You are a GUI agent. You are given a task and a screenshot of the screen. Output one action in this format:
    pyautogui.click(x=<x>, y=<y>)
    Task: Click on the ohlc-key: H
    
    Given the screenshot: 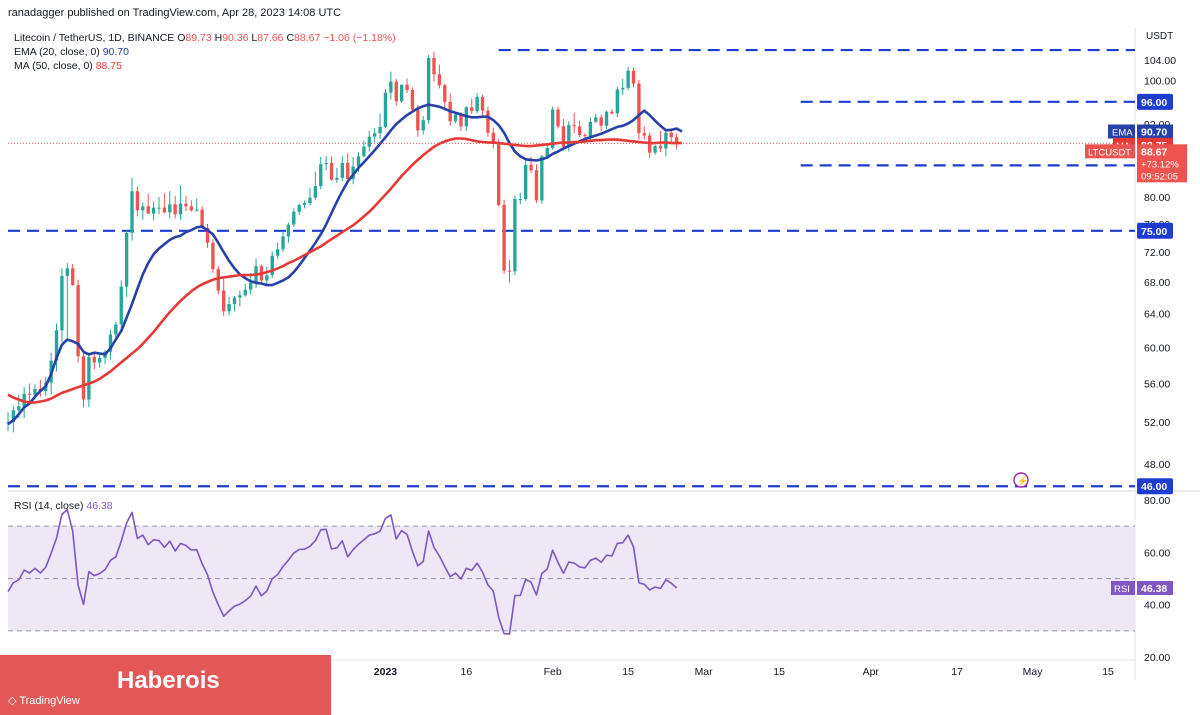 What is the action you would take?
    pyautogui.click(x=219, y=38)
    